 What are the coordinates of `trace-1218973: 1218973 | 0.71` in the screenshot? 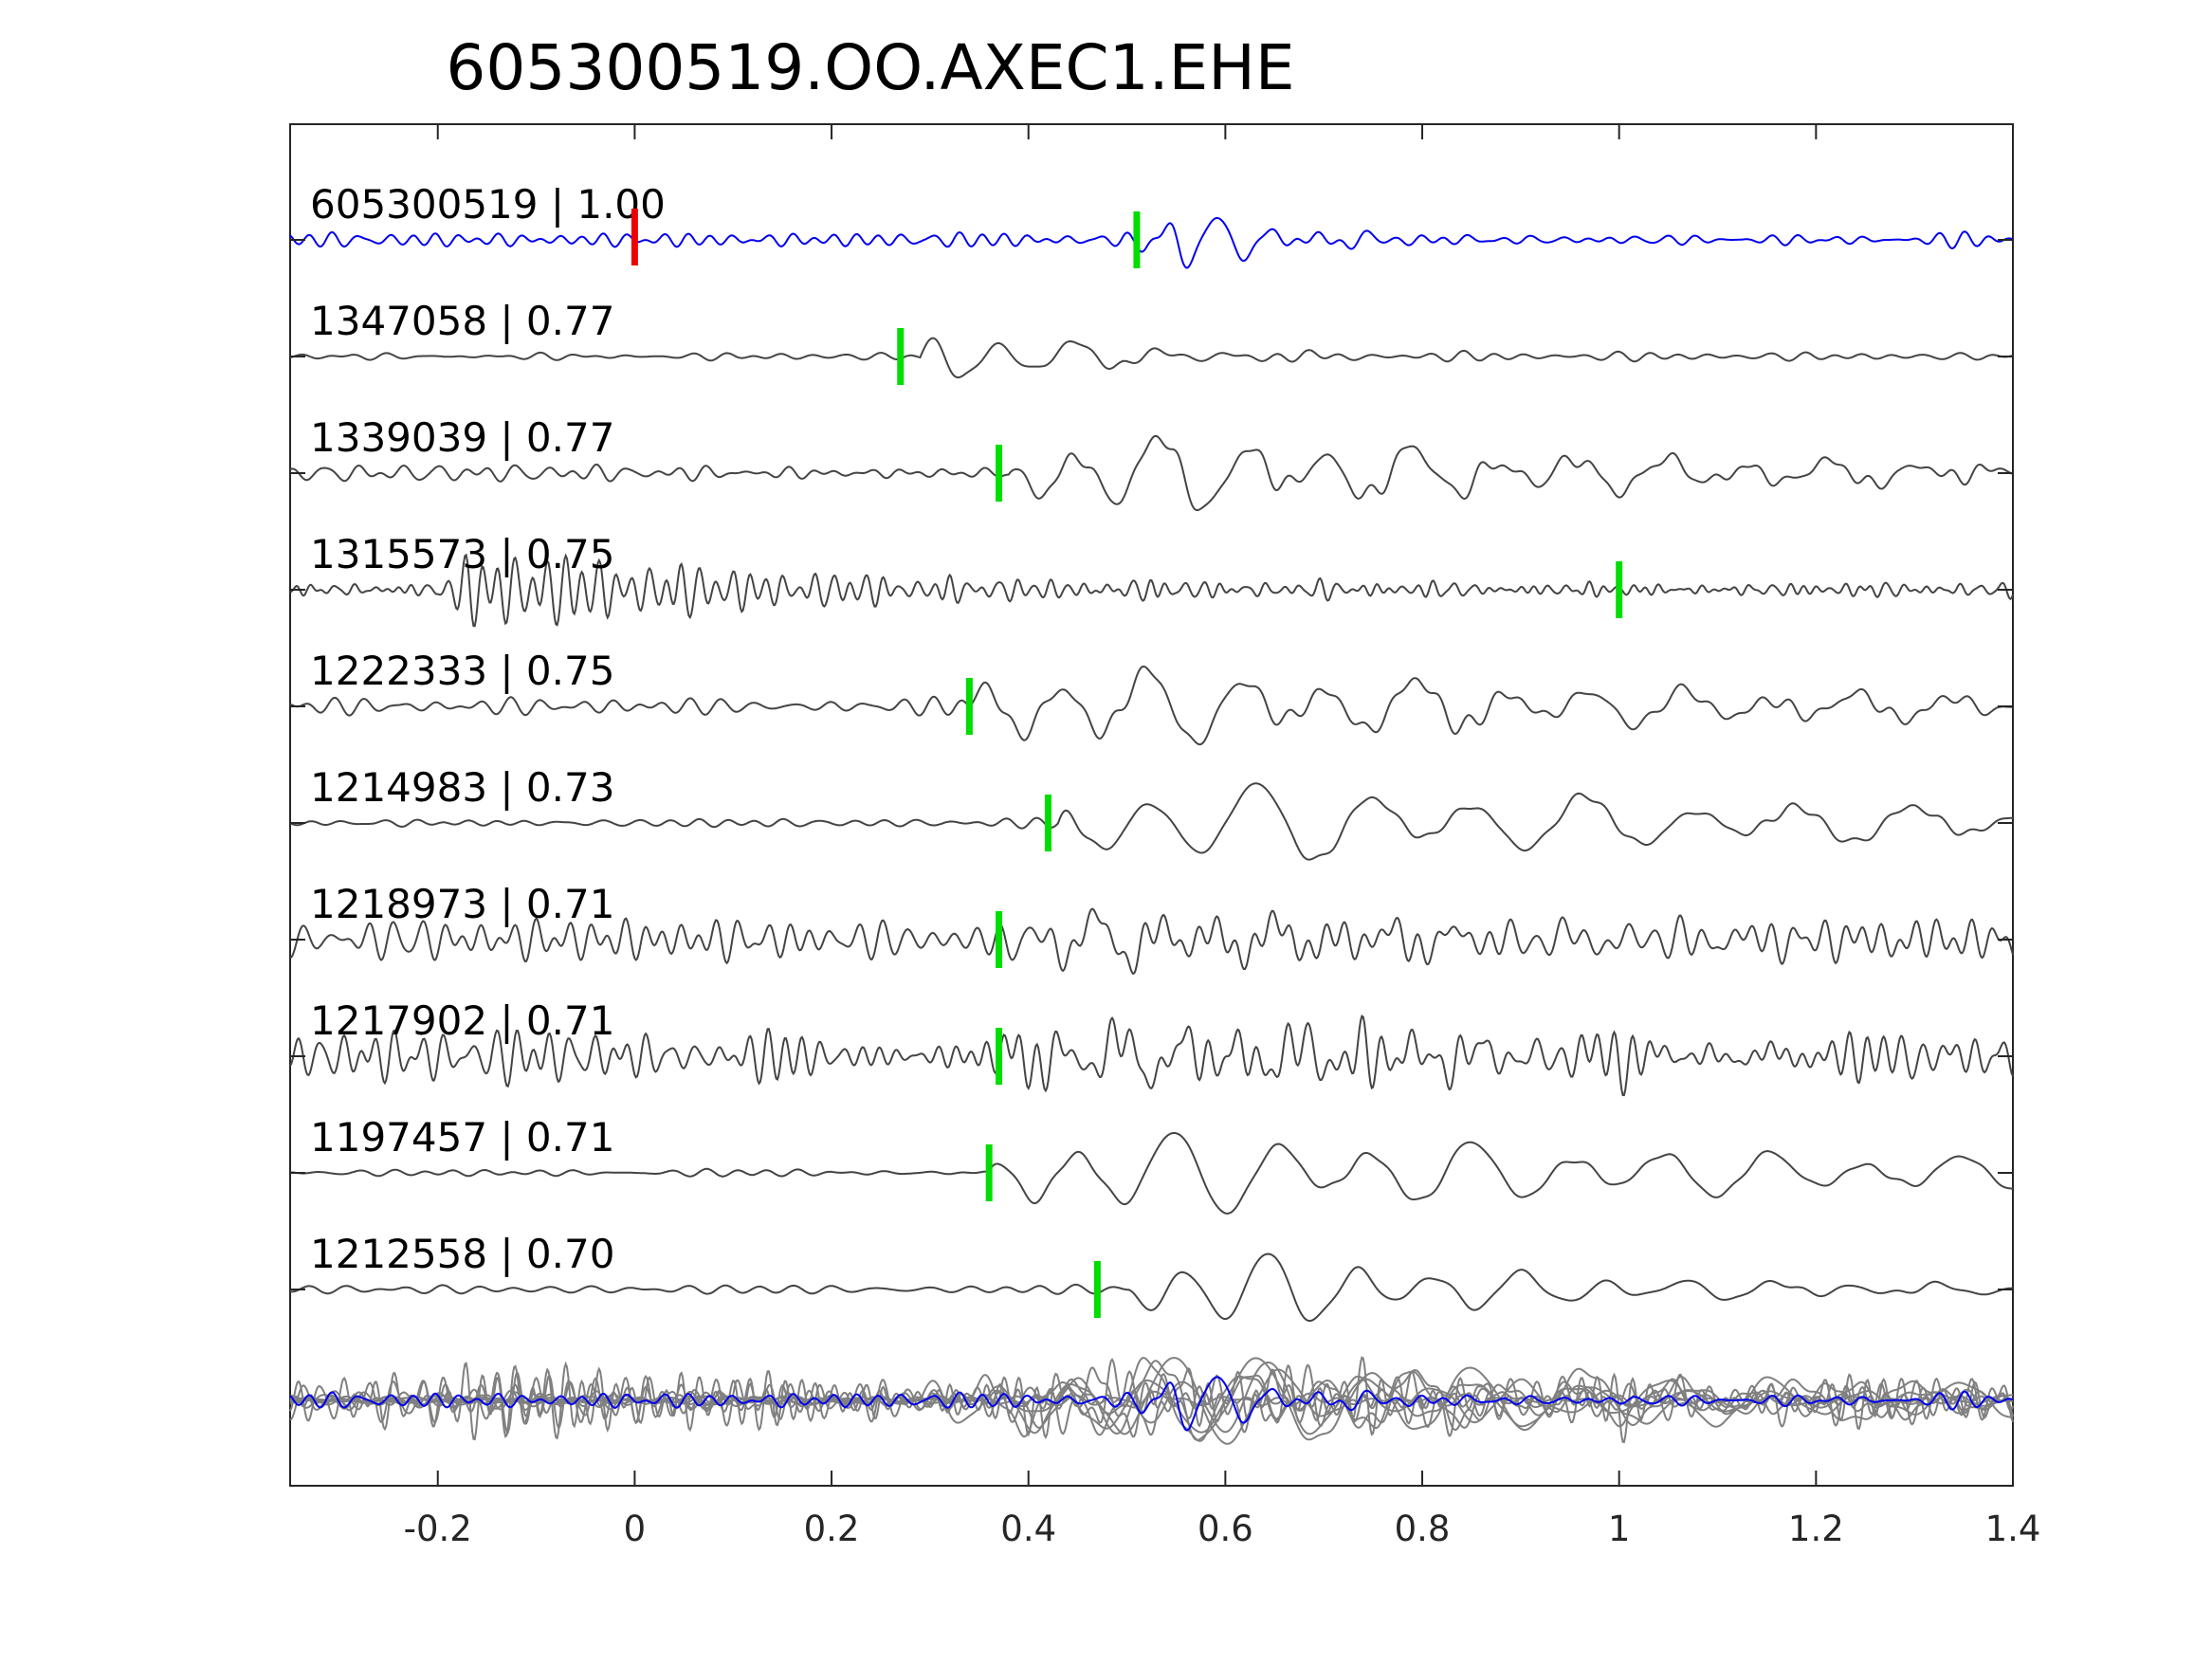 It's located at (1151, 928).